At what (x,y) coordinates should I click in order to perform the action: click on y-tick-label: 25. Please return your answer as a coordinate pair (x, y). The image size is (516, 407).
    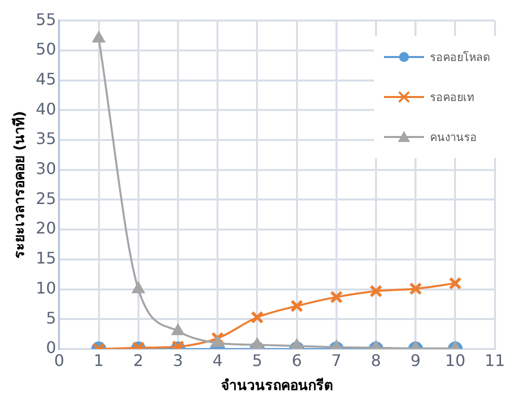
    Looking at the image, I should click on (46, 198).